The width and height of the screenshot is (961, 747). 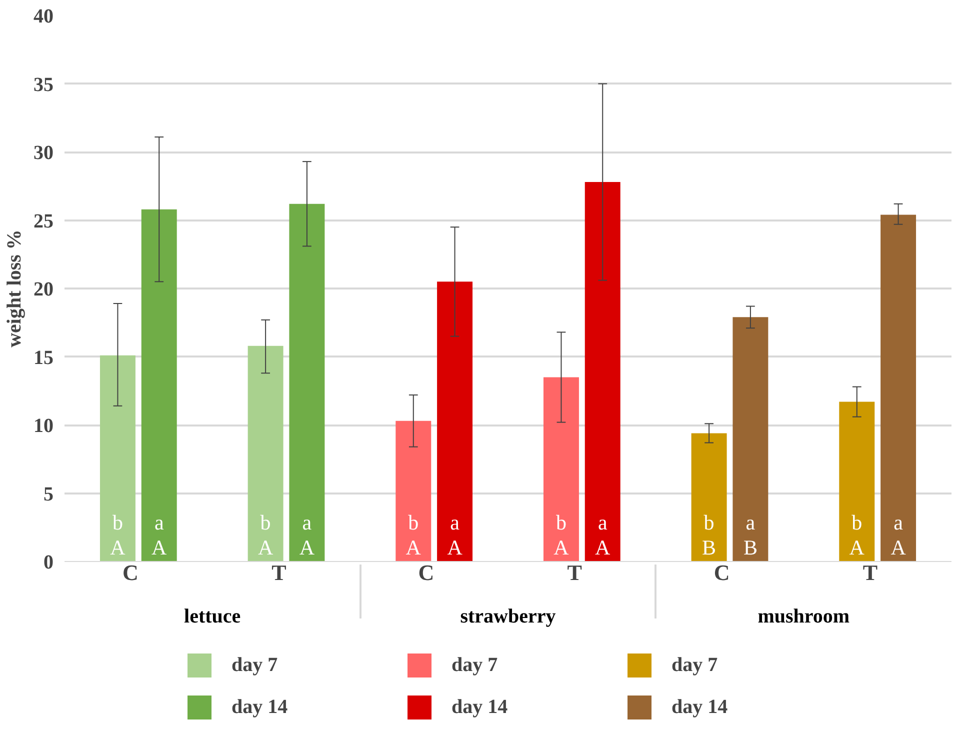 What do you see at coordinates (44, 153) in the screenshot?
I see `y-tick-label: 30` at bounding box center [44, 153].